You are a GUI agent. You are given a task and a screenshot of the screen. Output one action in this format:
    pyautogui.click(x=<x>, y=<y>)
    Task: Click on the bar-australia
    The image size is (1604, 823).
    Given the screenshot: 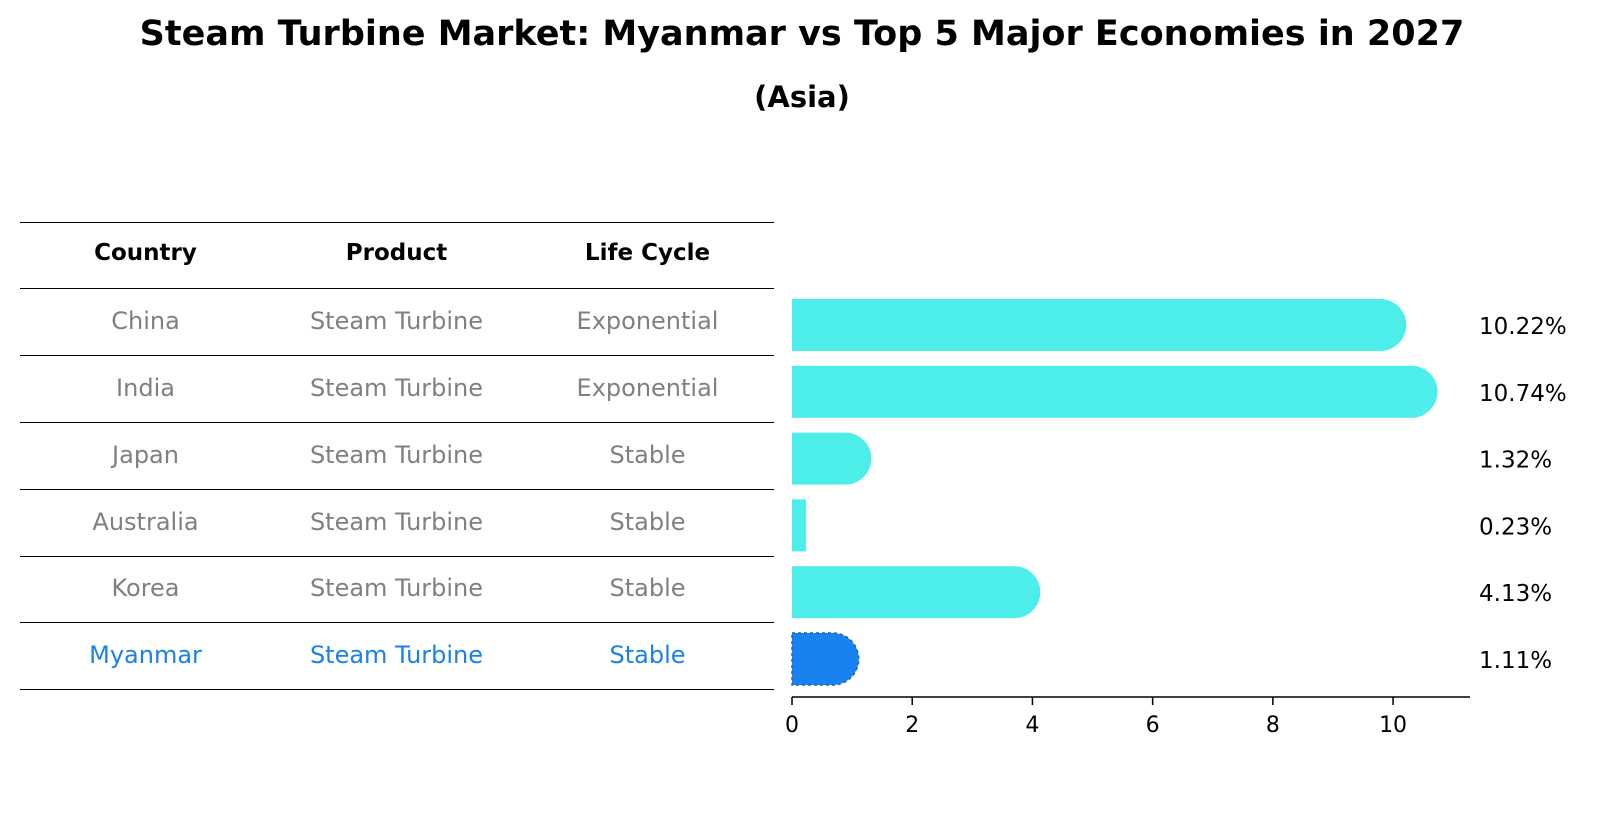 What is the action you would take?
    pyautogui.click(x=799, y=525)
    